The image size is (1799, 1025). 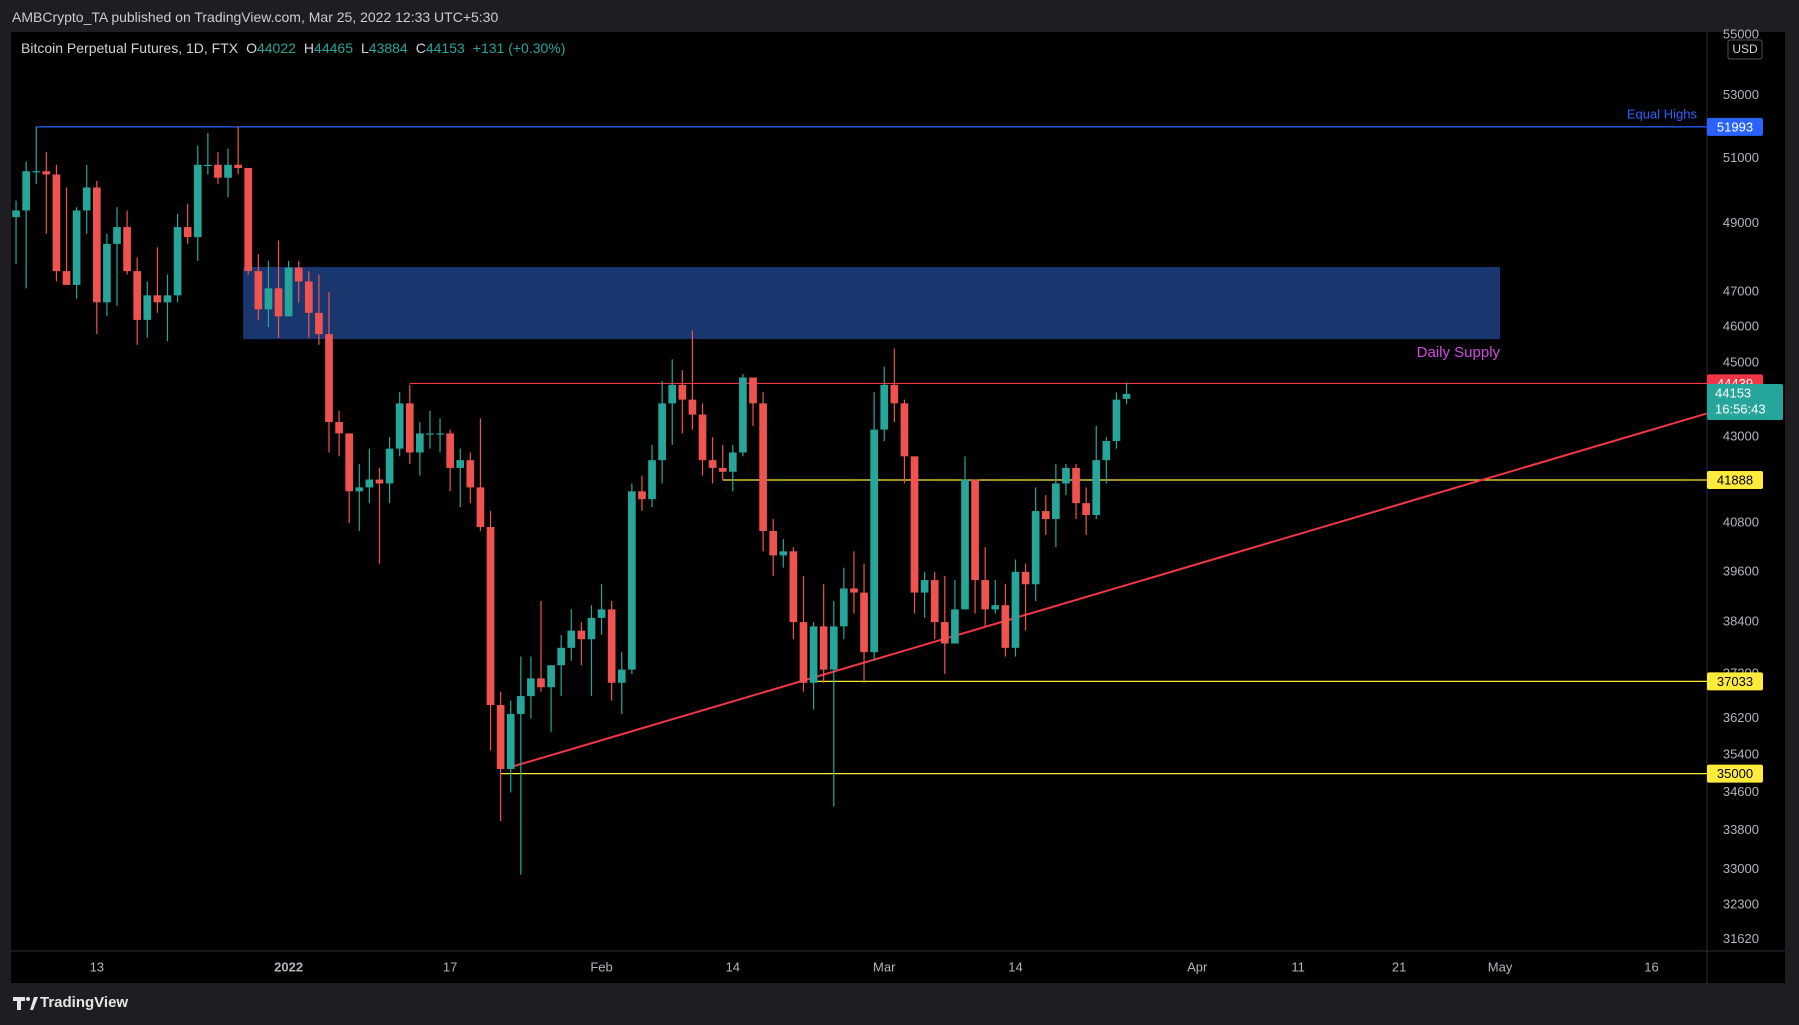 What do you see at coordinates (364, 48) in the screenshot?
I see `ohlc-letter: L` at bounding box center [364, 48].